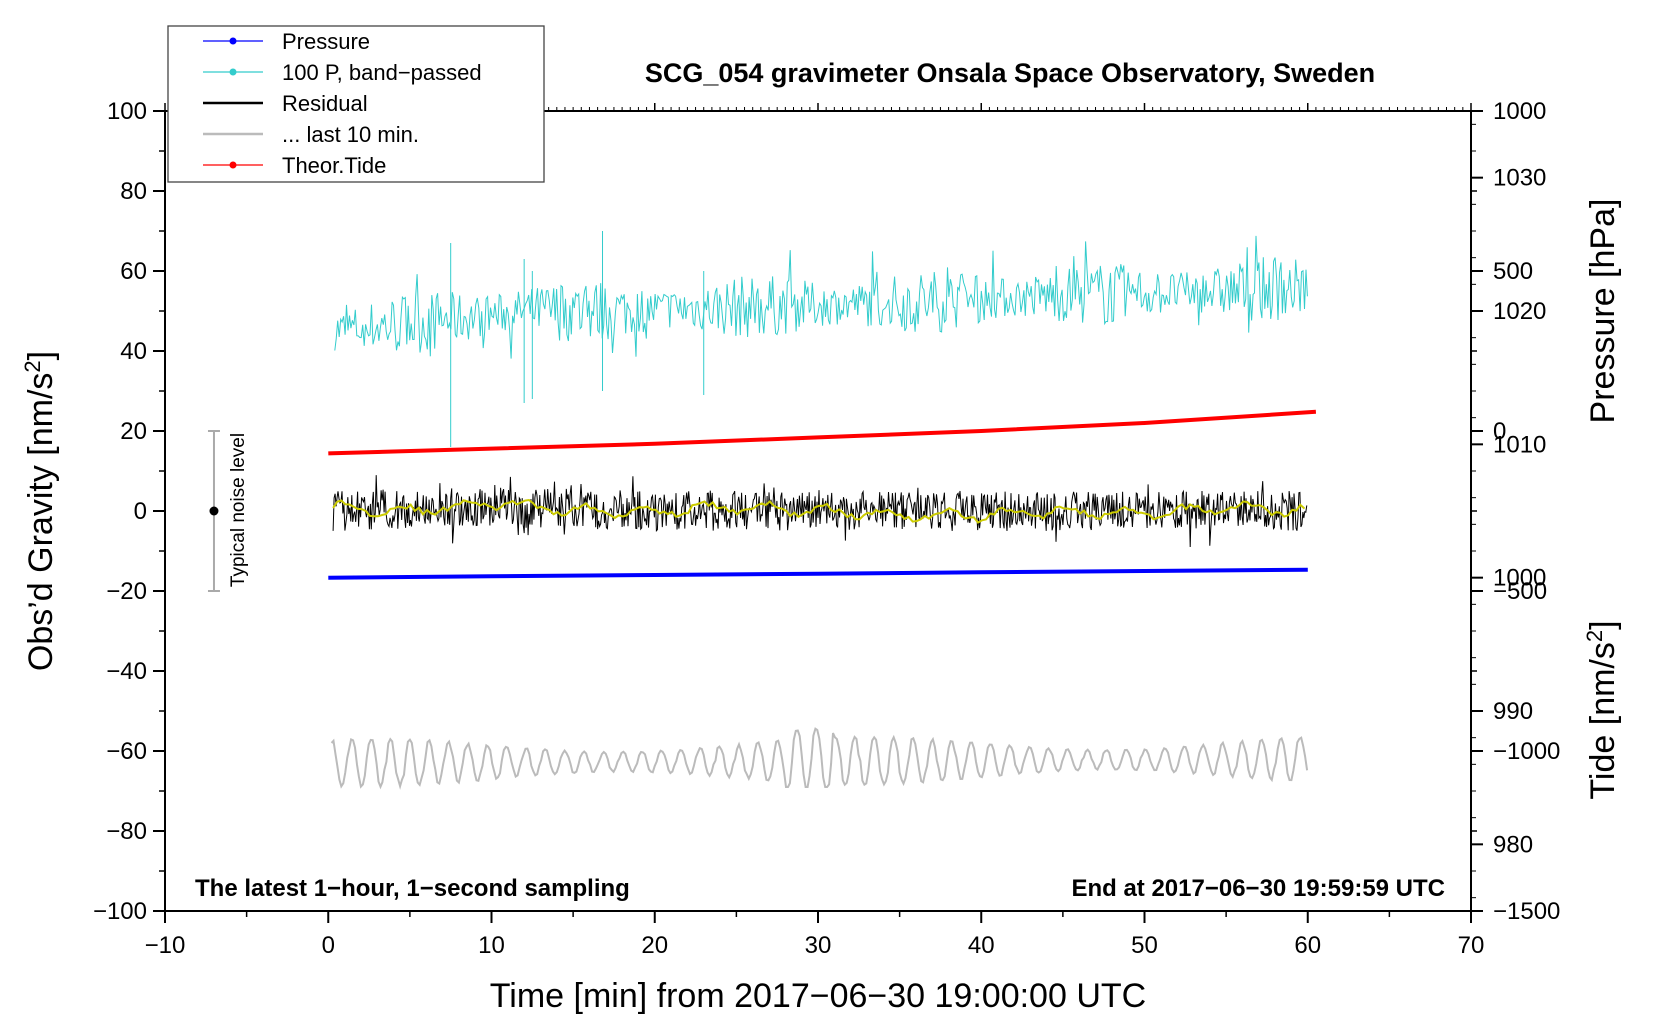  I want to click on x-tick-label: 30, so click(818, 945).